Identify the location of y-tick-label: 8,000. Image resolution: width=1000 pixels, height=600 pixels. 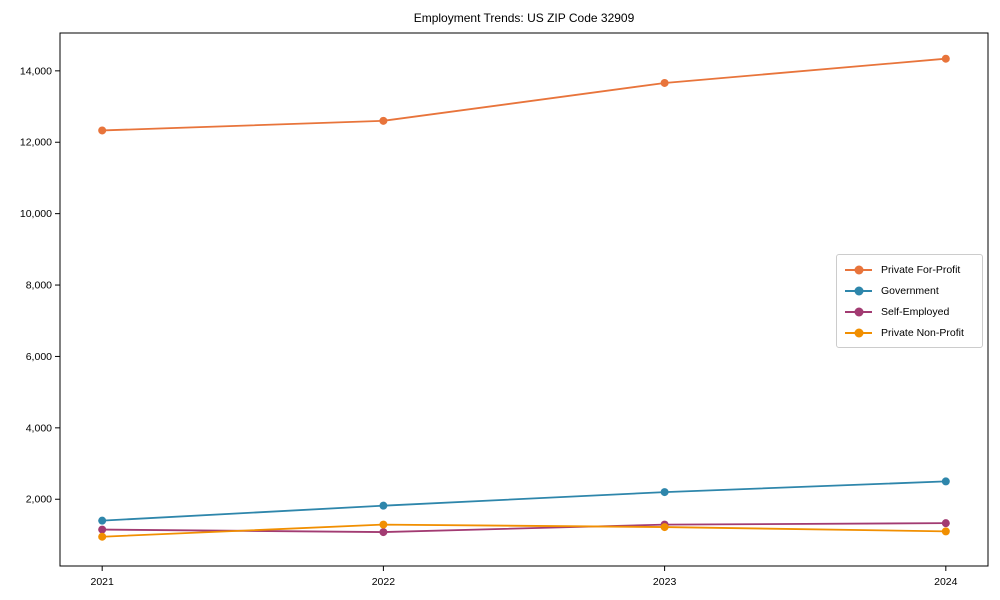
(39, 286).